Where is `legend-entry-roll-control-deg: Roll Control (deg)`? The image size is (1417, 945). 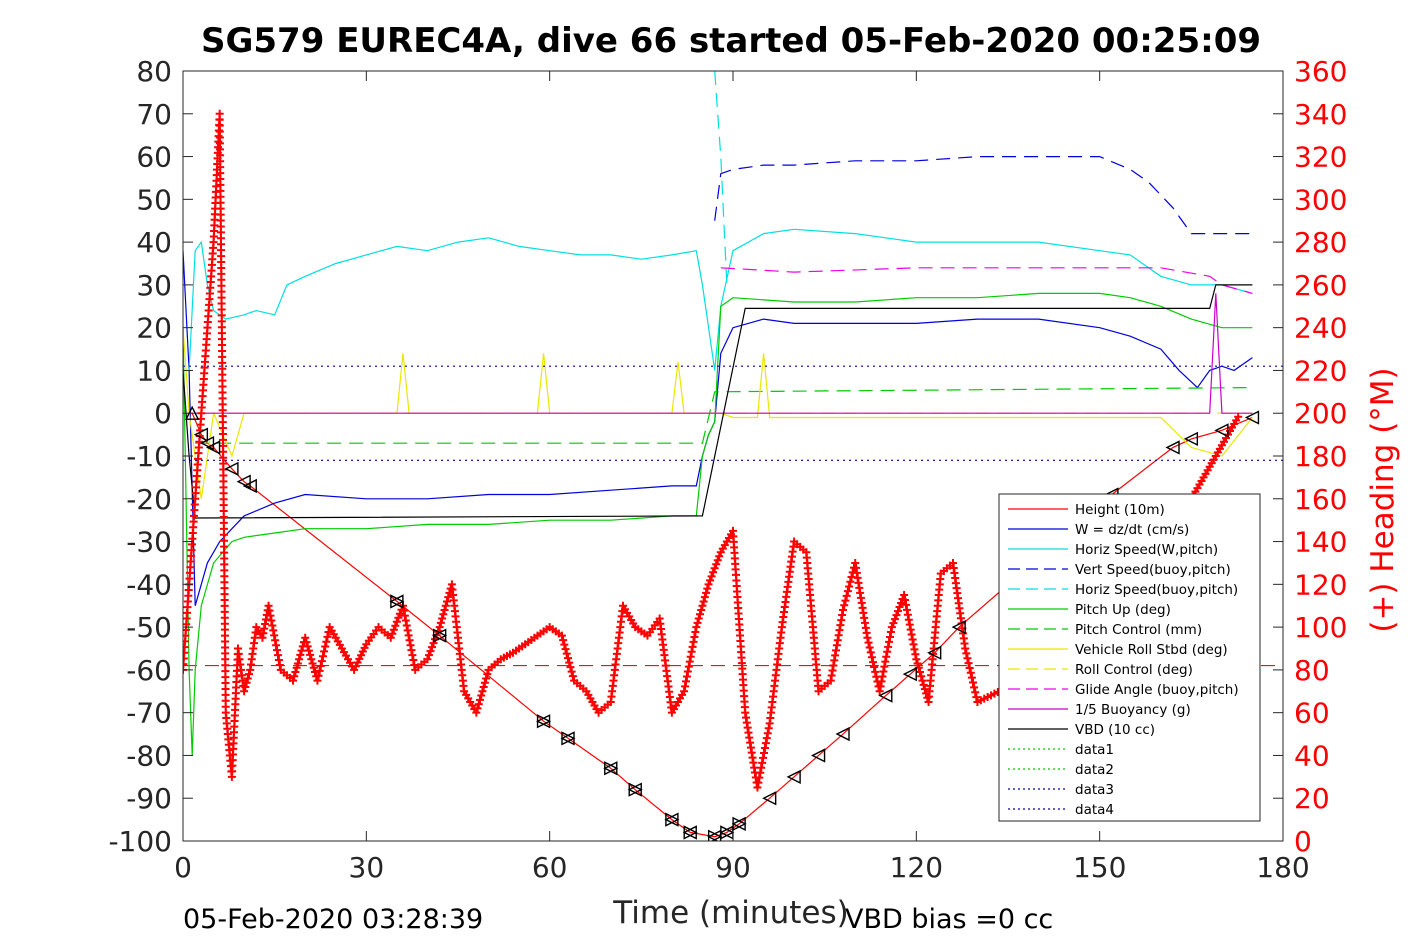 legend-entry-roll-control-deg: Roll Control (deg) is located at coordinates (1134, 670).